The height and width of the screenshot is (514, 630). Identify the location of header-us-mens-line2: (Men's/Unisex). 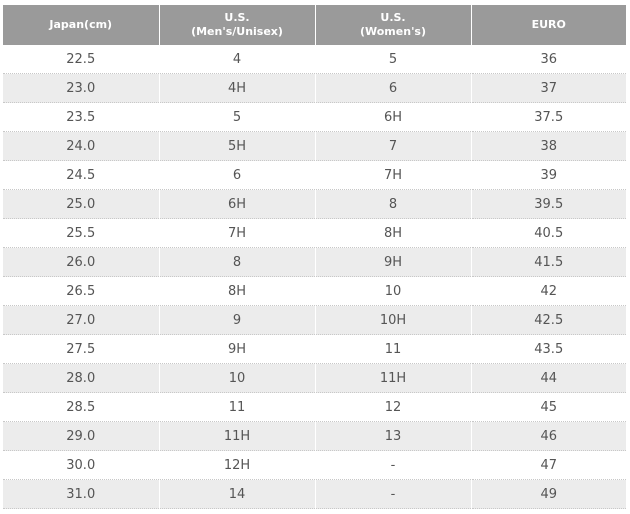
(237, 31).